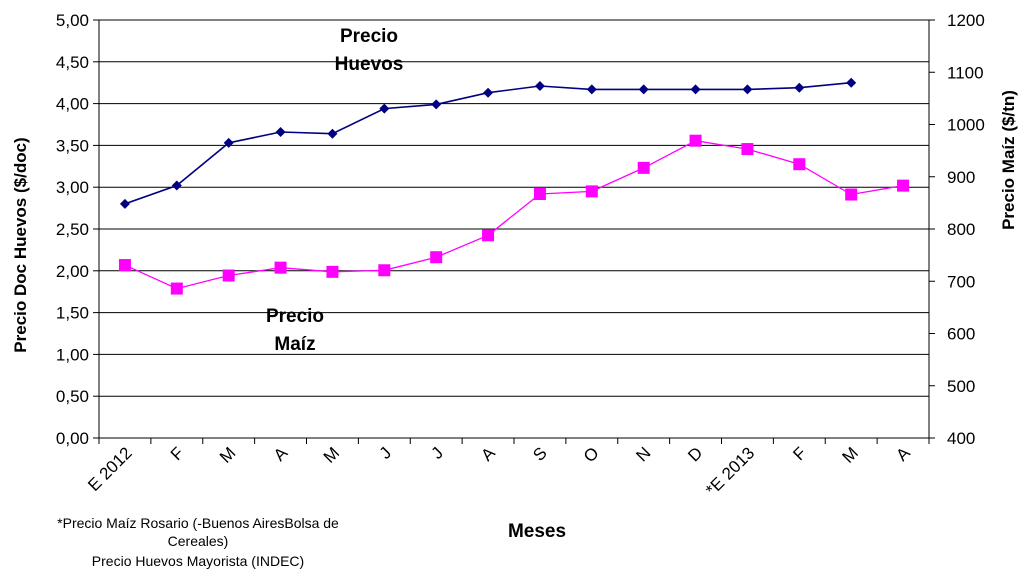 This screenshot has height=578, width=1031. I want to click on left-tick-label: 3,00, so click(72, 187).